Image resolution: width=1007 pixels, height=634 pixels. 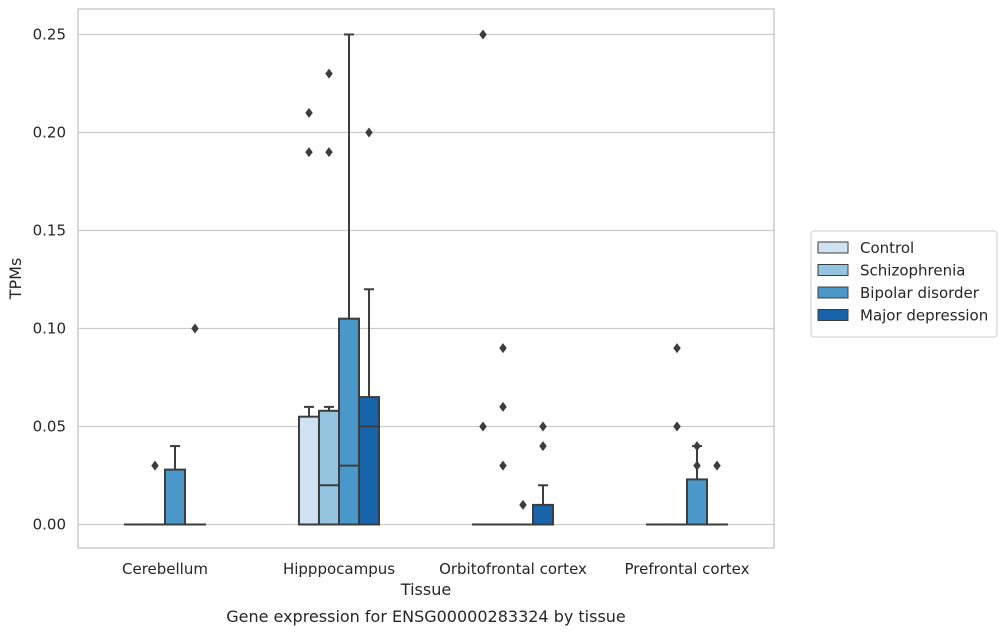 I want to click on y-tick-label: 0.10, so click(x=49, y=328).